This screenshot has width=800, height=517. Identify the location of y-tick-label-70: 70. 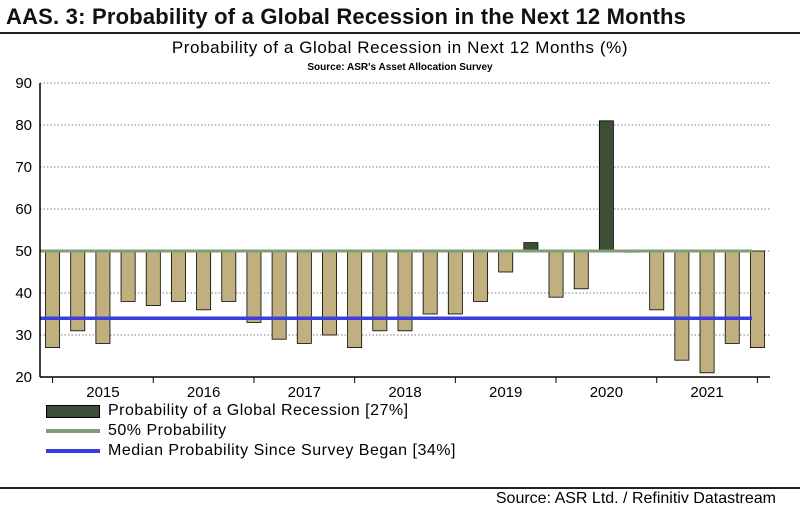
(23, 167).